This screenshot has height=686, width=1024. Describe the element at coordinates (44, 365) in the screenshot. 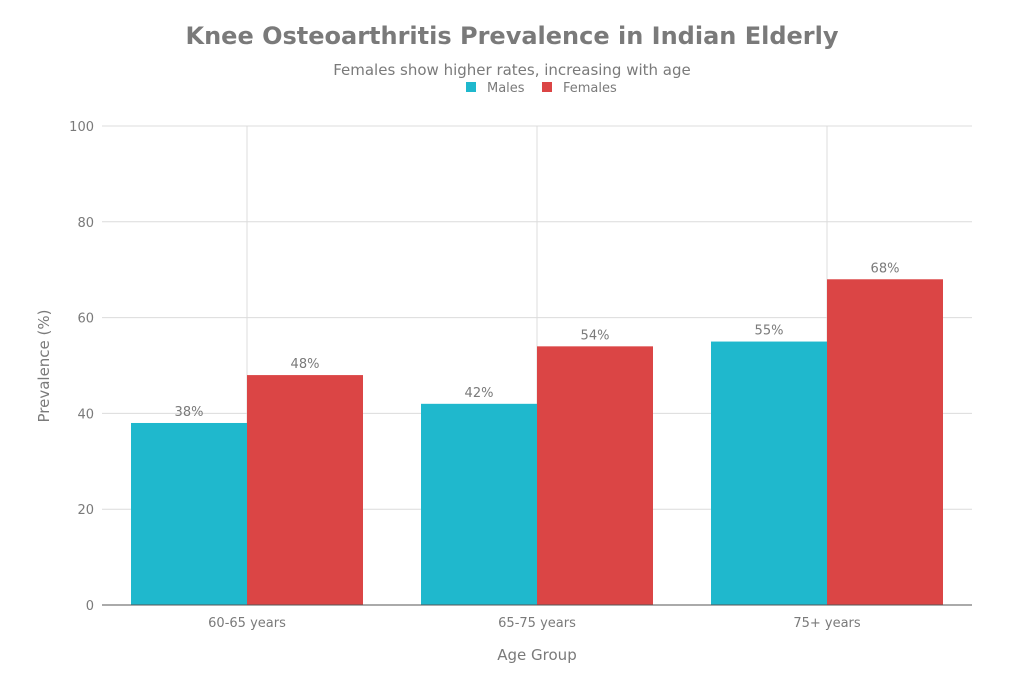

I see `y-axis-title: Prevalence (%)` at that location.